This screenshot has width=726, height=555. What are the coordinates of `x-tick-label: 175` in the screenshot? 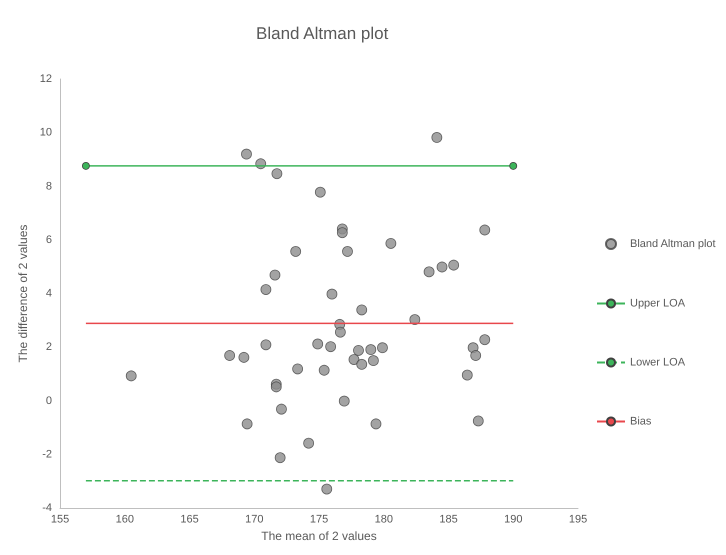 It's located at (319, 520).